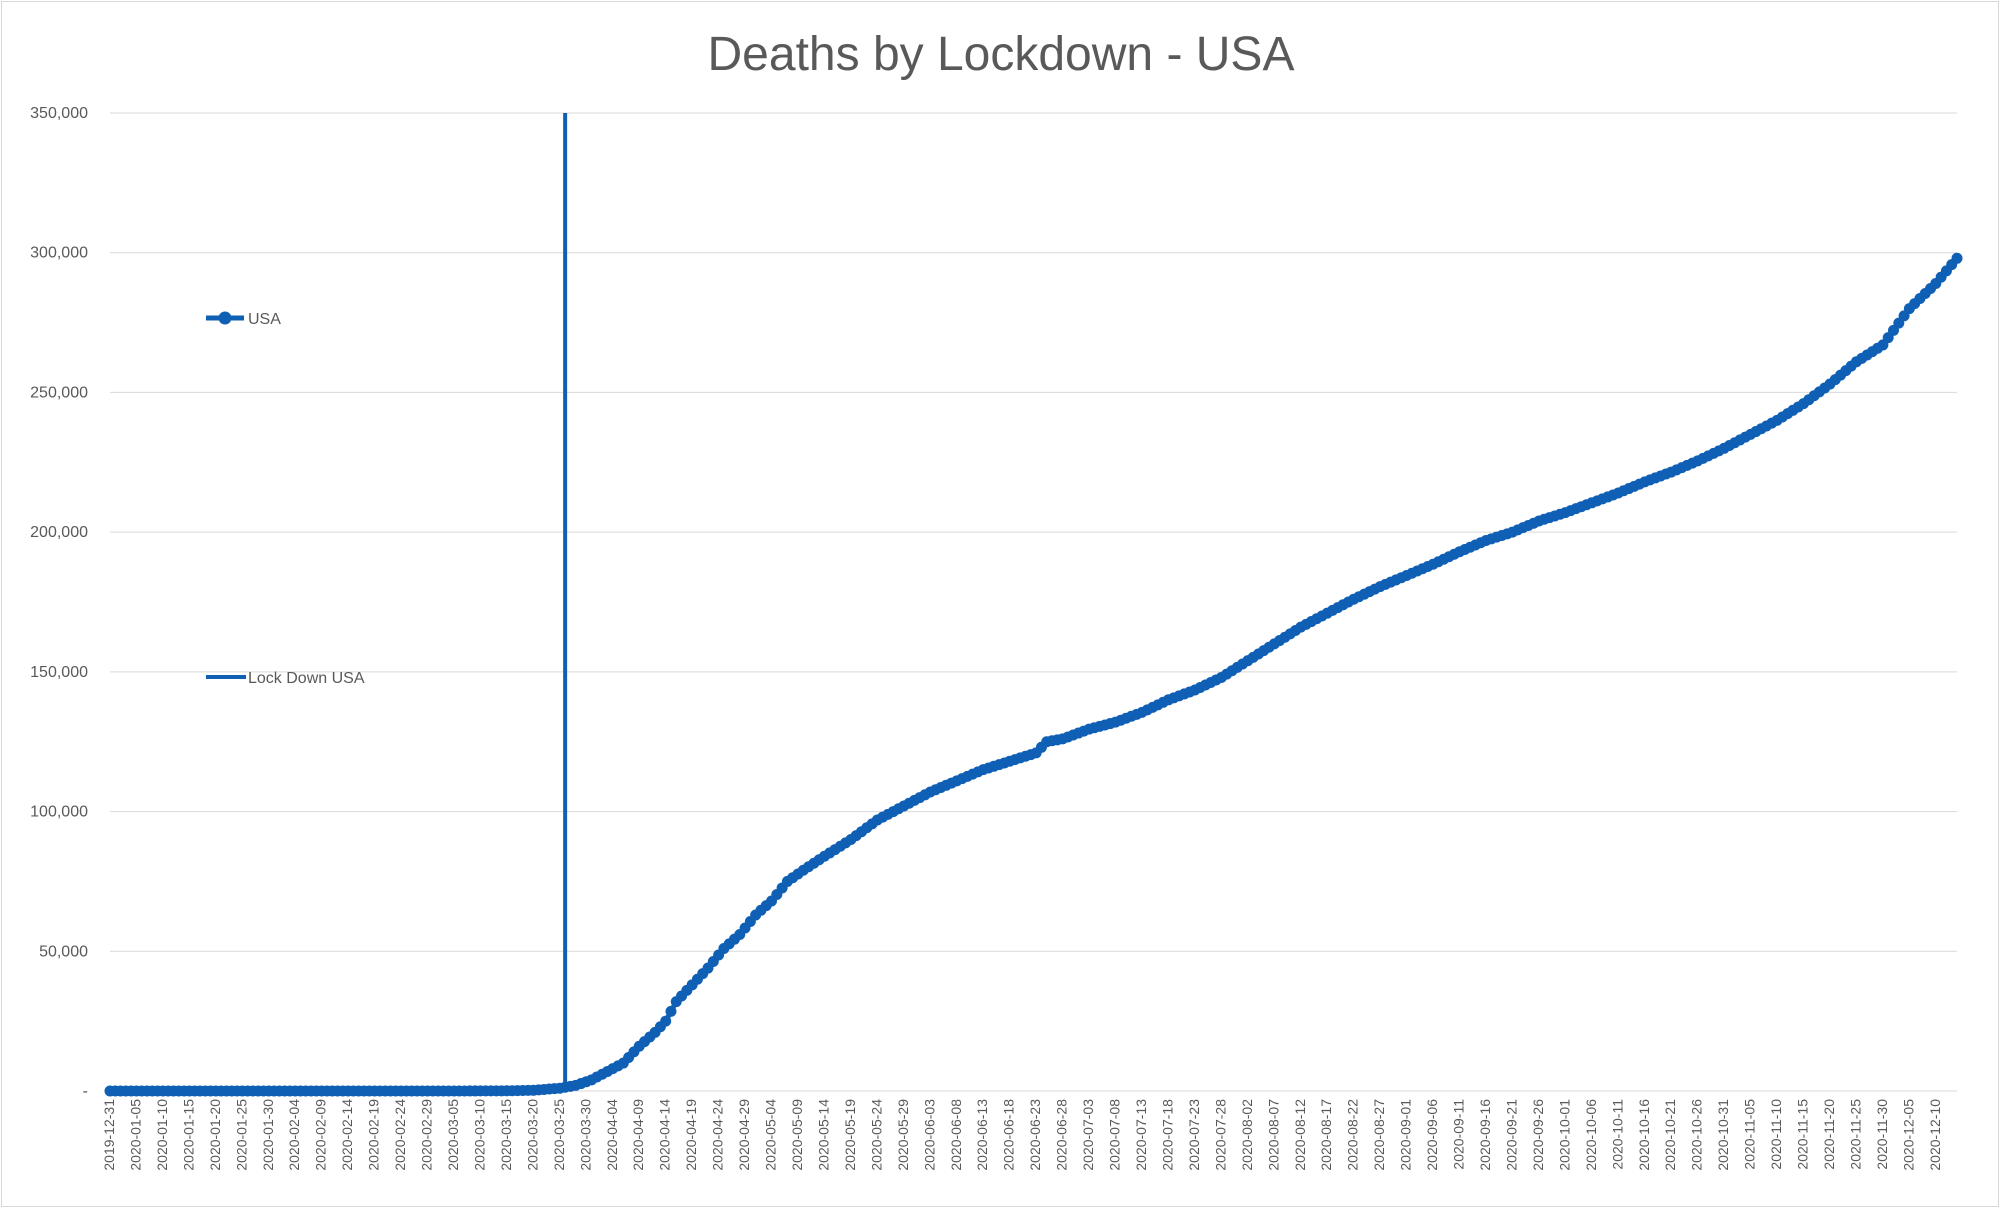 The width and height of the screenshot is (2002, 1213). What do you see at coordinates (585, 1135) in the screenshot?
I see `x-tick-label: 2020-03-30` at bounding box center [585, 1135].